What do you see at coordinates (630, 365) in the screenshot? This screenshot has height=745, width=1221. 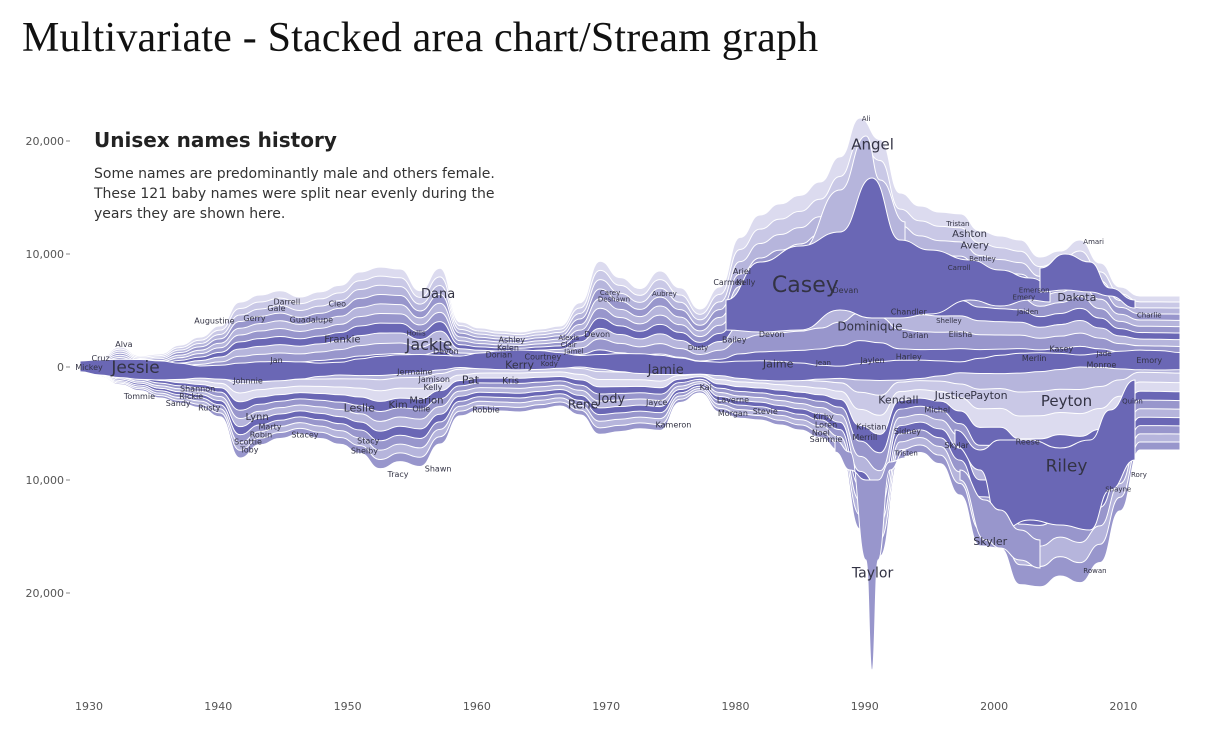 I see `stream-band-core` at bounding box center [630, 365].